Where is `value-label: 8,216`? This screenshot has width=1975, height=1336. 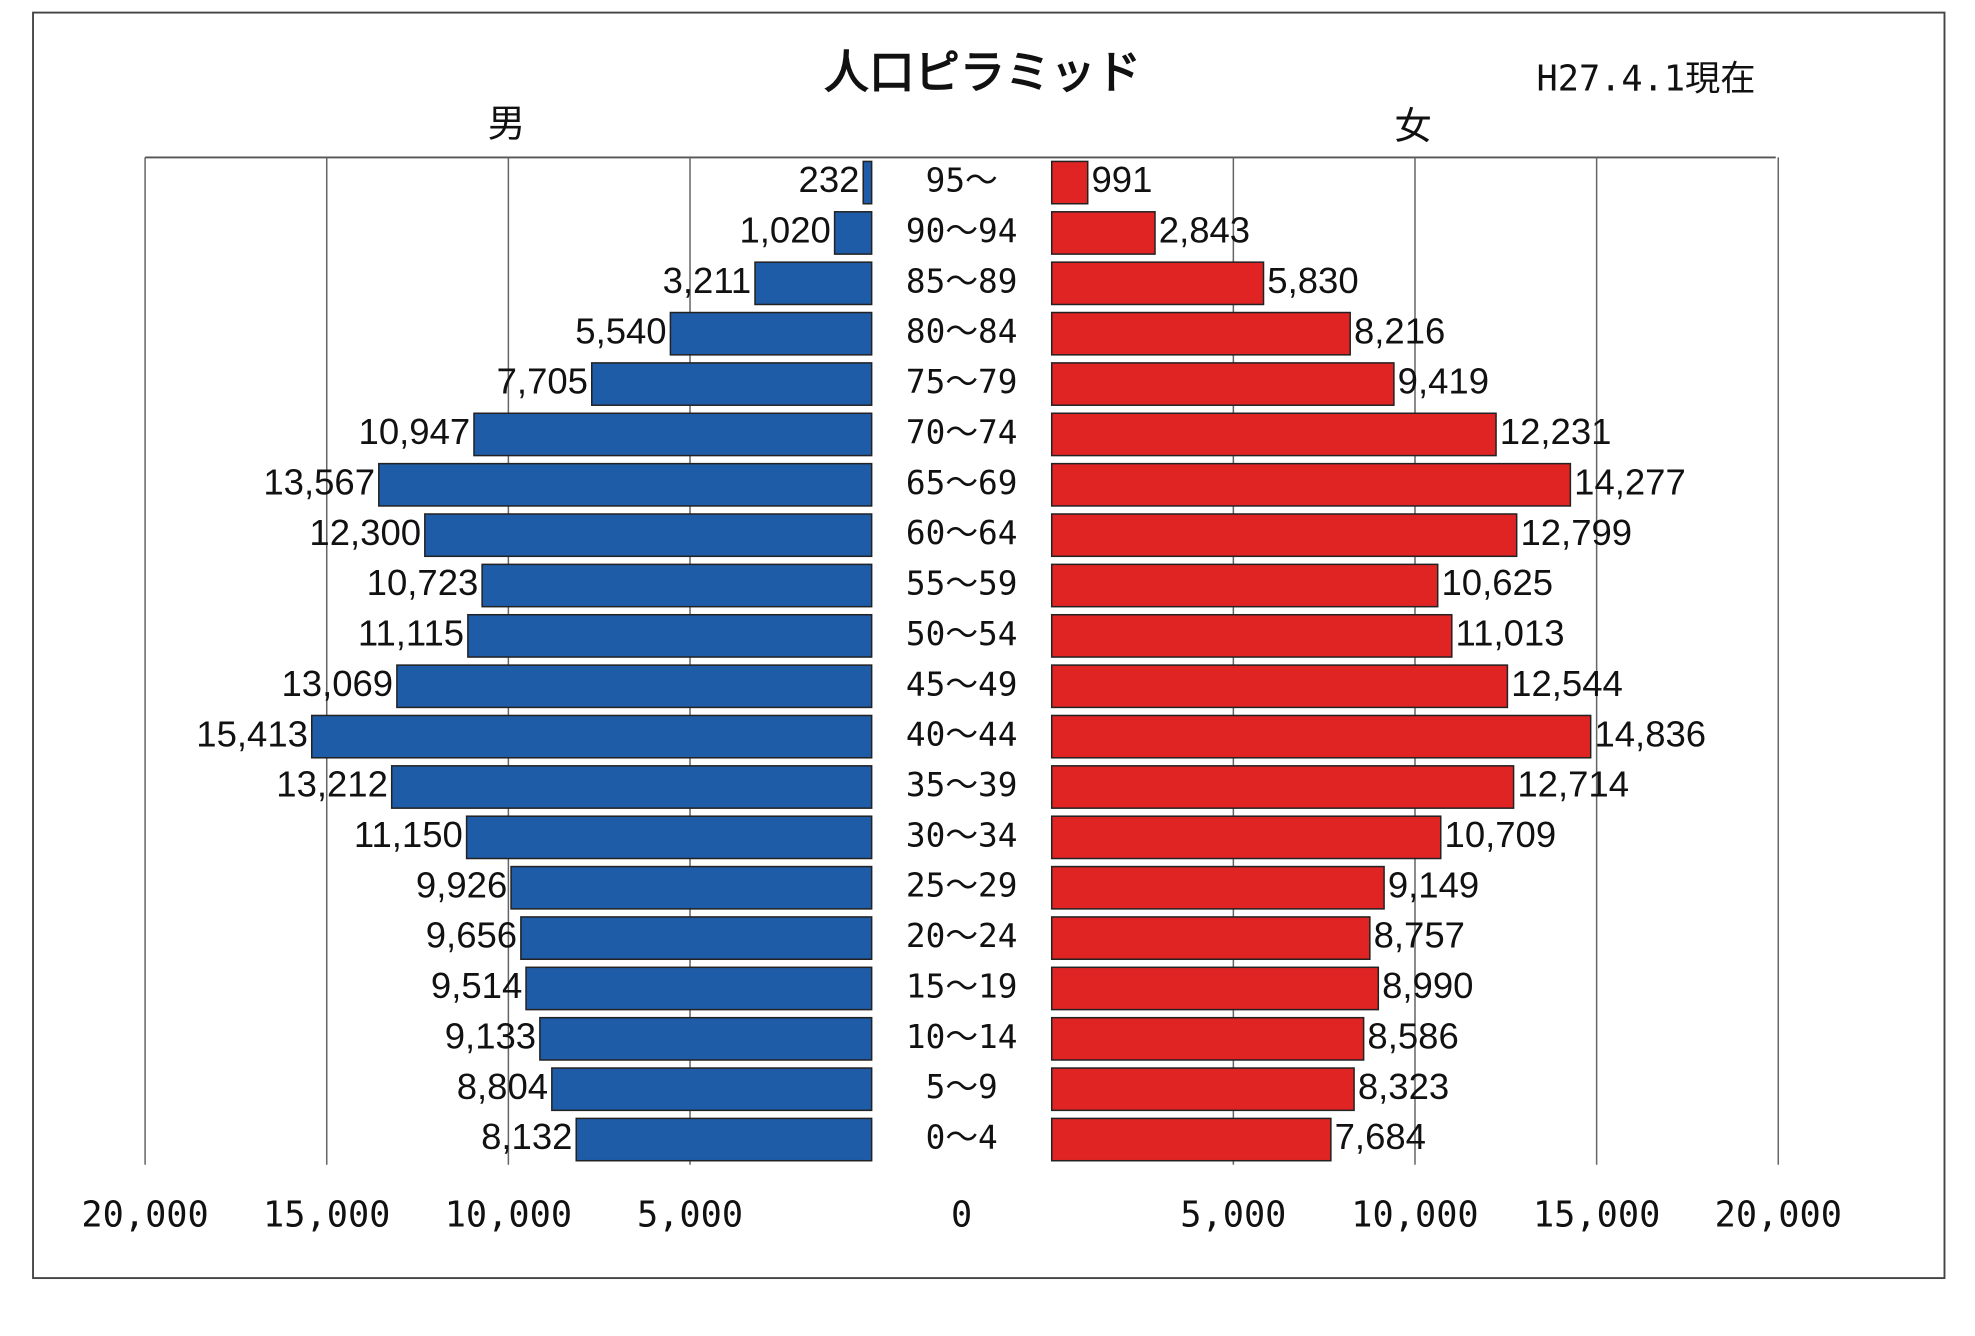 value-label: 8,216 is located at coordinates (1399, 330).